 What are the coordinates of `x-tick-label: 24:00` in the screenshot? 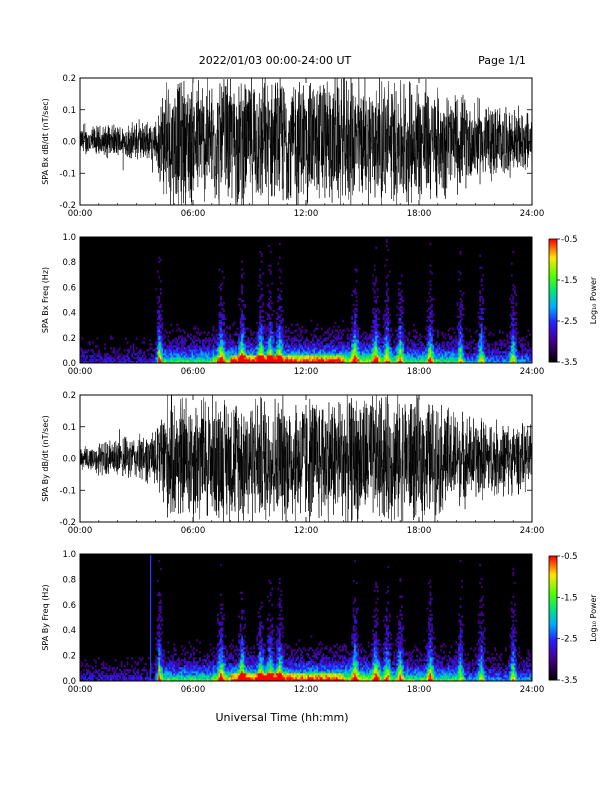 It's located at (532, 214).